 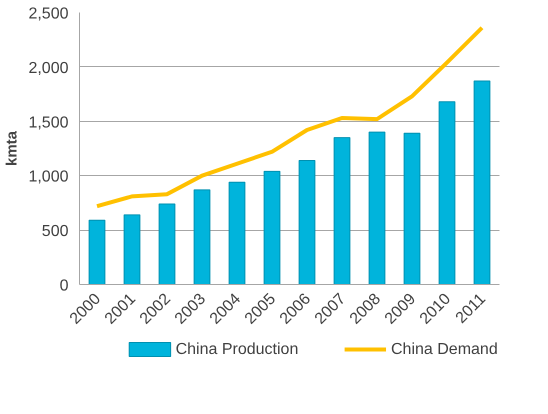 What do you see at coordinates (237, 349) in the screenshot?
I see `legend-label: China Production` at bounding box center [237, 349].